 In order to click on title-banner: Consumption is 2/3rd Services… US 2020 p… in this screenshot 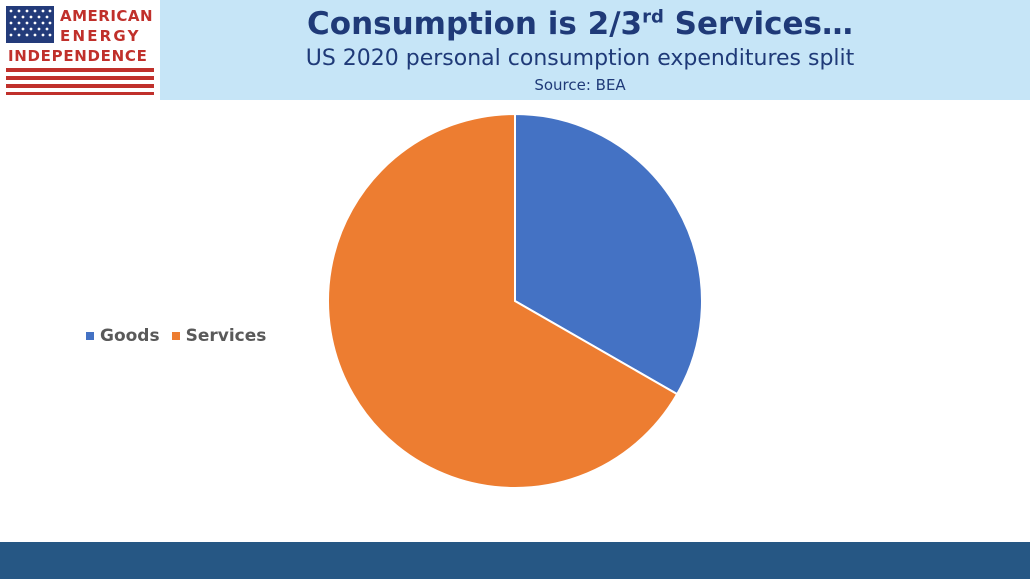, I will do `click(595, 50)`.